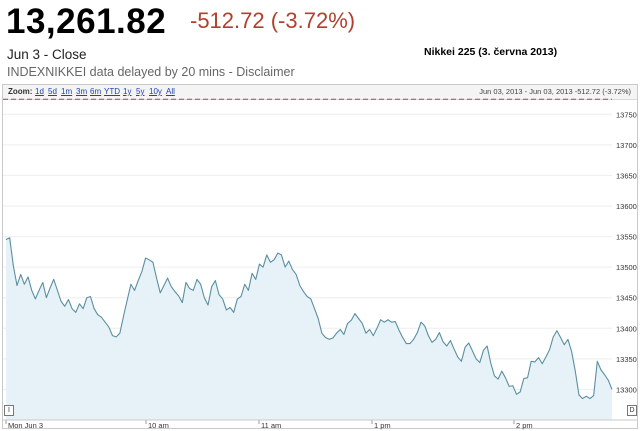 The image size is (640, 431). What do you see at coordinates (626, 145) in the screenshot?
I see `y-tick-label: 13700` at bounding box center [626, 145].